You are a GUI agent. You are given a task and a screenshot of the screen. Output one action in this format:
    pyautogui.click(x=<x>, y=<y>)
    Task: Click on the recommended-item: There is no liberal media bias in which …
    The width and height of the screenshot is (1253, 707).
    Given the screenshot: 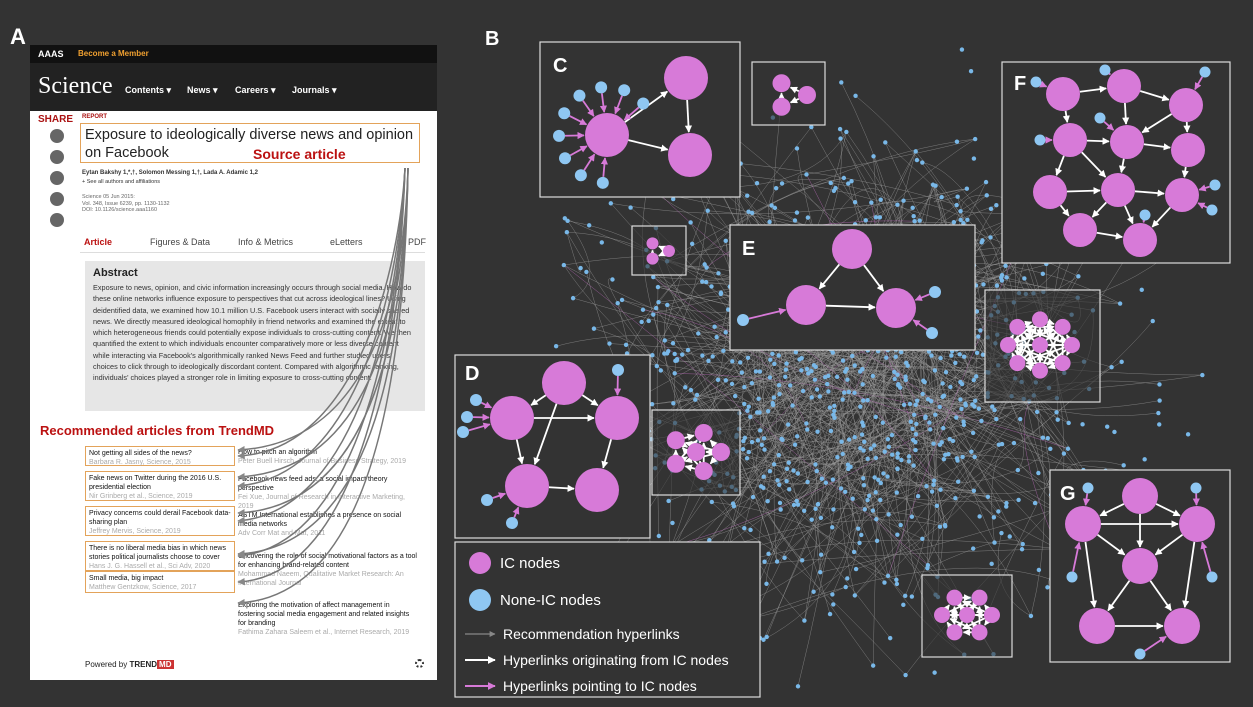 What is the action you would take?
    pyautogui.click(x=160, y=556)
    